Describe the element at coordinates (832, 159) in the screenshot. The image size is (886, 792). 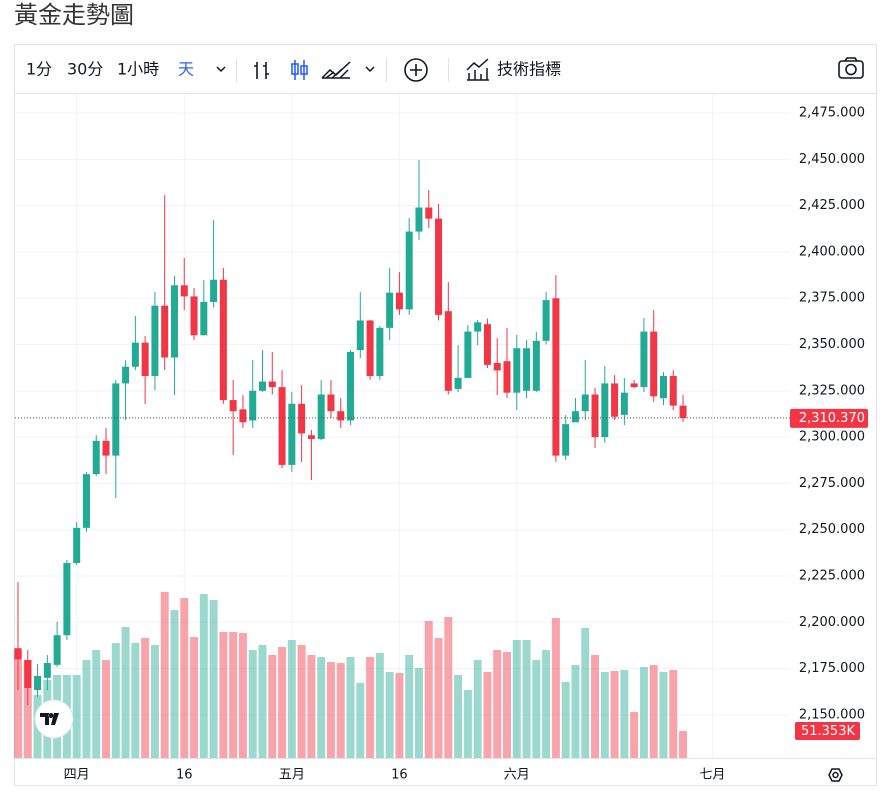
I see `y-tick-label: 2,450.000` at that location.